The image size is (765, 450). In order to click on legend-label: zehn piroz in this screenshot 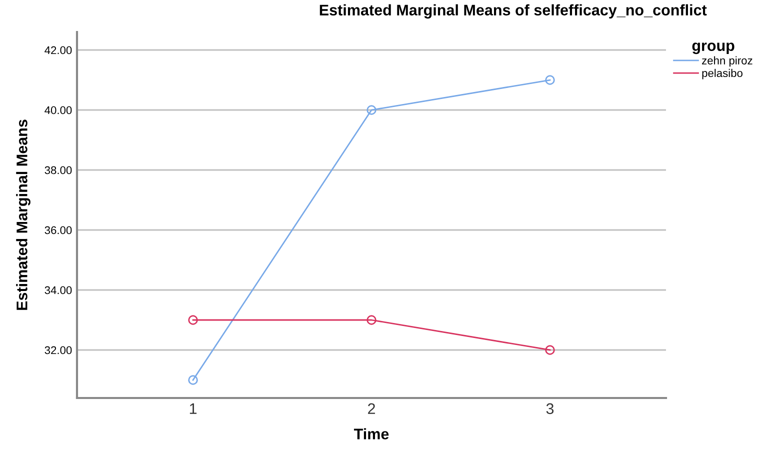, I will do `click(727, 61)`.